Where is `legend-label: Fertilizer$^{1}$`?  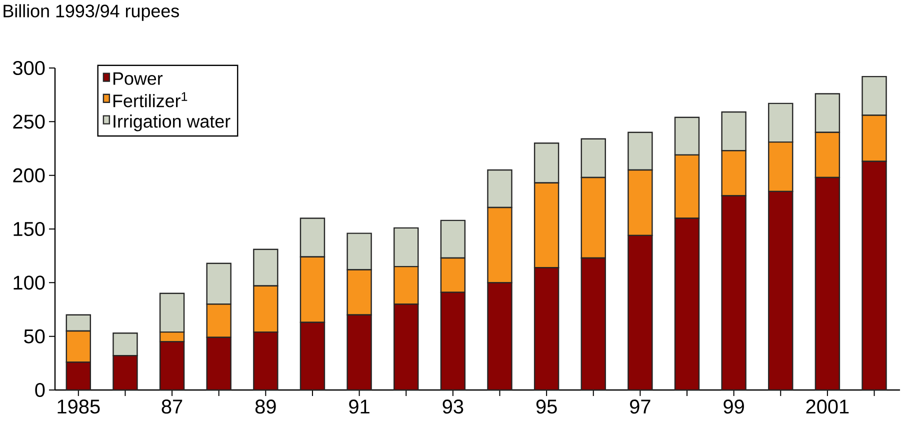 legend-label: Fertilizer$^{1}$ is located at coordinates (150, 100).